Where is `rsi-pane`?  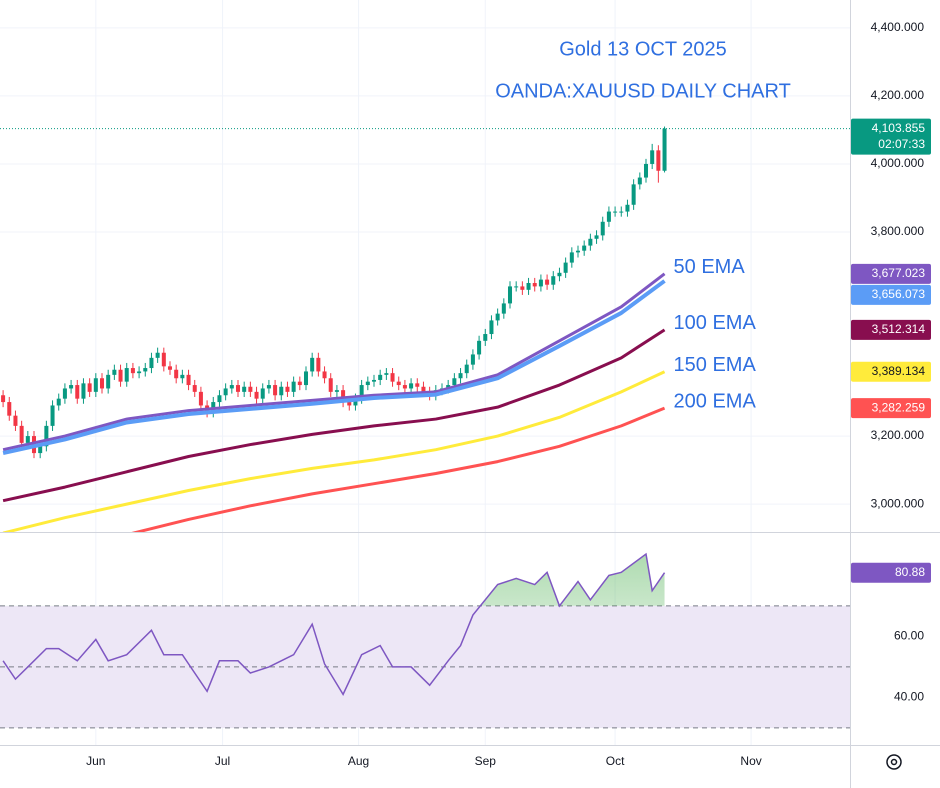 rsi-pane is located at coordinates (334, 624).